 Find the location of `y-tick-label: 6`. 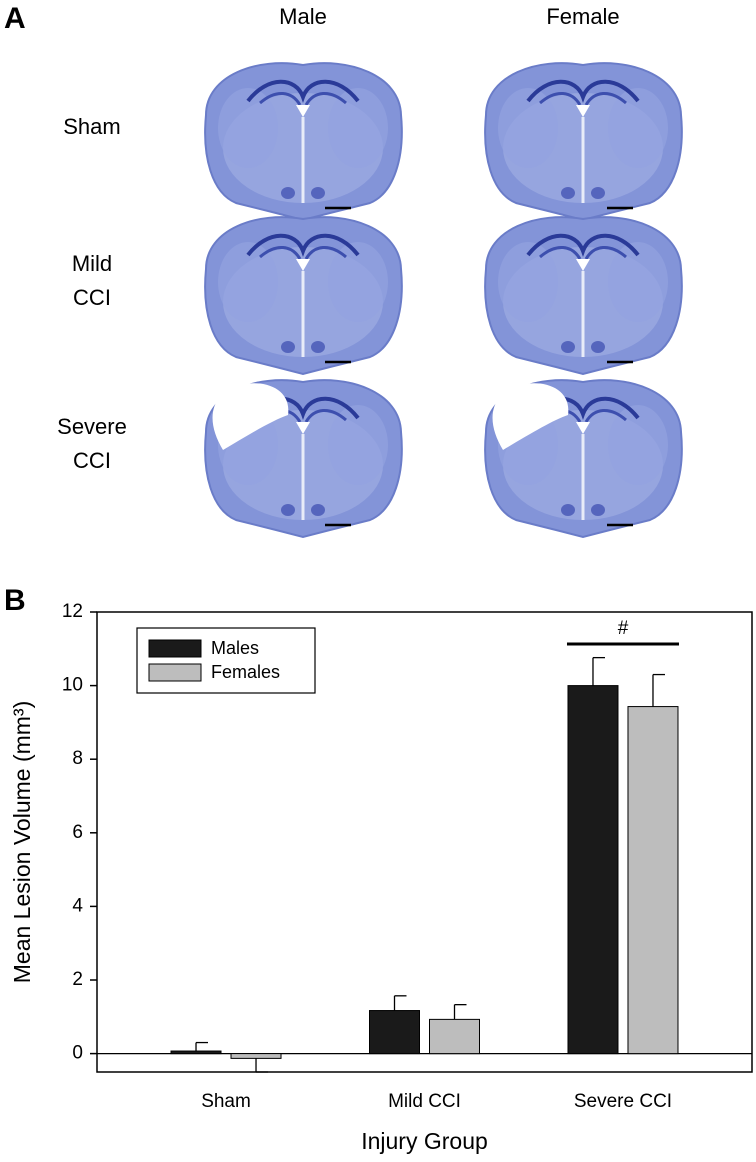

y-tick-label: 6 is located at coordinates (77, 832).